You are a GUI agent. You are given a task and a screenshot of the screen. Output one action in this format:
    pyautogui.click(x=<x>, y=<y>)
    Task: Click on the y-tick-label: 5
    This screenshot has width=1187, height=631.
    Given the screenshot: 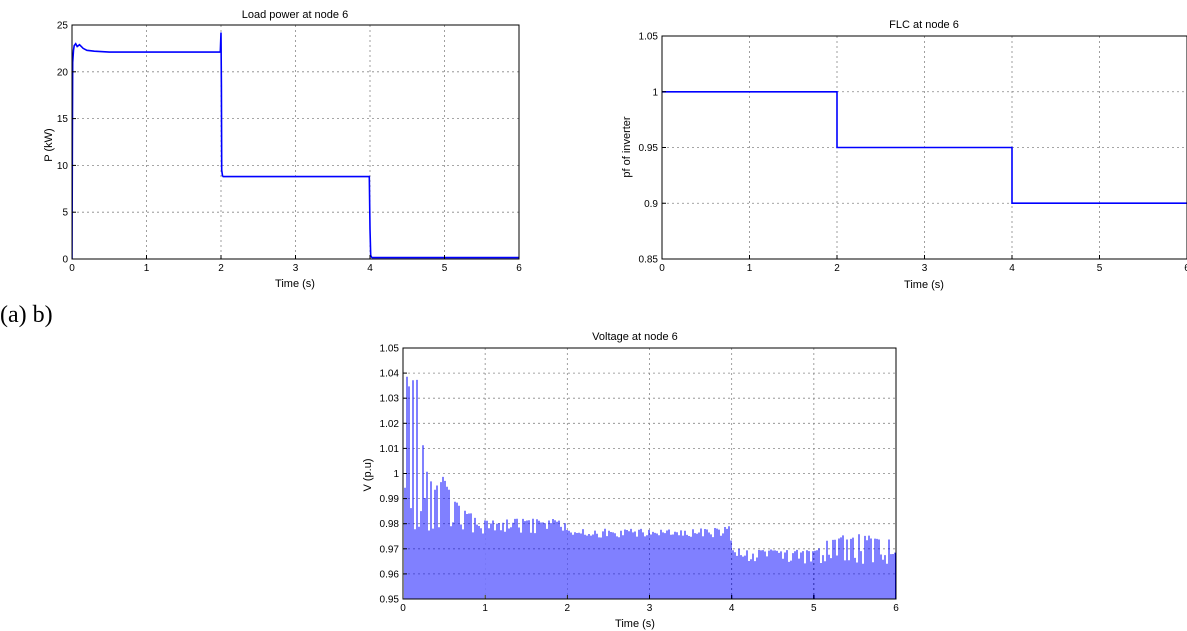 What is the action you would take?
    pyautogui.click(x=65, y=213)
    